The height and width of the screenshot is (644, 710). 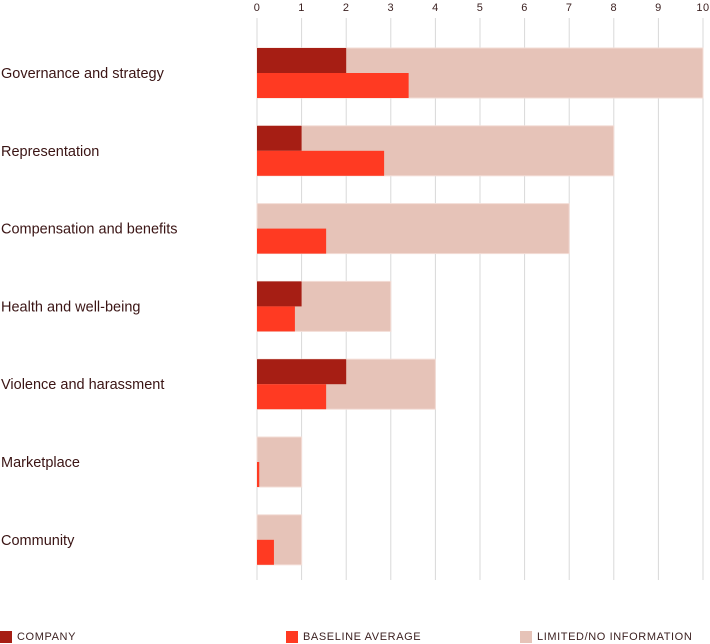 What do you see at coordinates (346, 8) in the screenshot?
I see `x-tick-label: 2` at bounding box center [346, 8].